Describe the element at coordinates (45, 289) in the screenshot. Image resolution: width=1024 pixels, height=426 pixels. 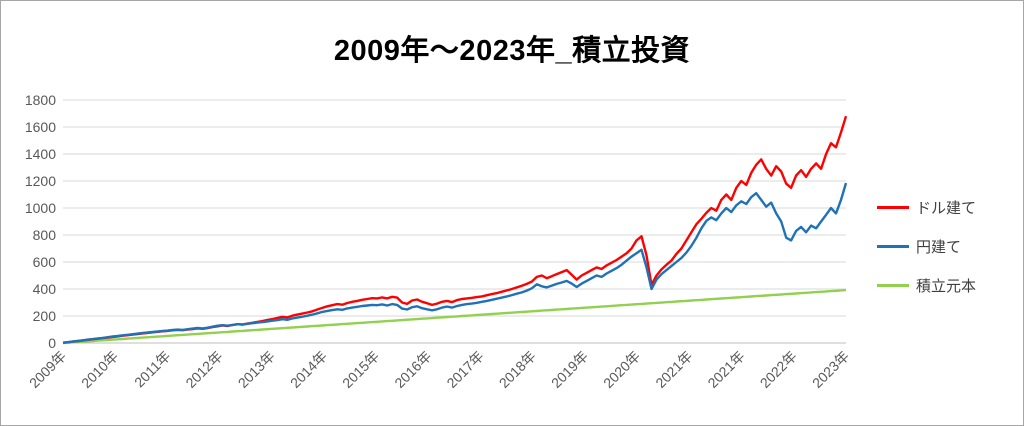
I see `y-tick-label: 400` at that location.